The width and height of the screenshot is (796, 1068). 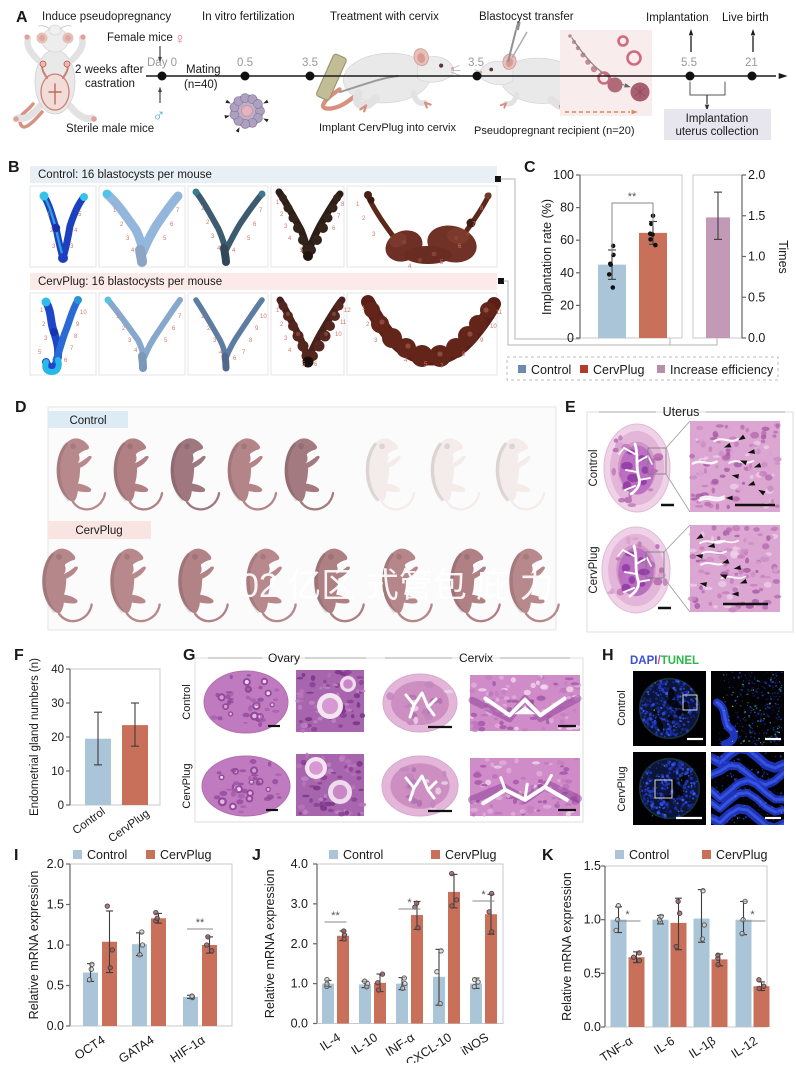 I want to click on svg-text: I, so click(x=16, y=855).